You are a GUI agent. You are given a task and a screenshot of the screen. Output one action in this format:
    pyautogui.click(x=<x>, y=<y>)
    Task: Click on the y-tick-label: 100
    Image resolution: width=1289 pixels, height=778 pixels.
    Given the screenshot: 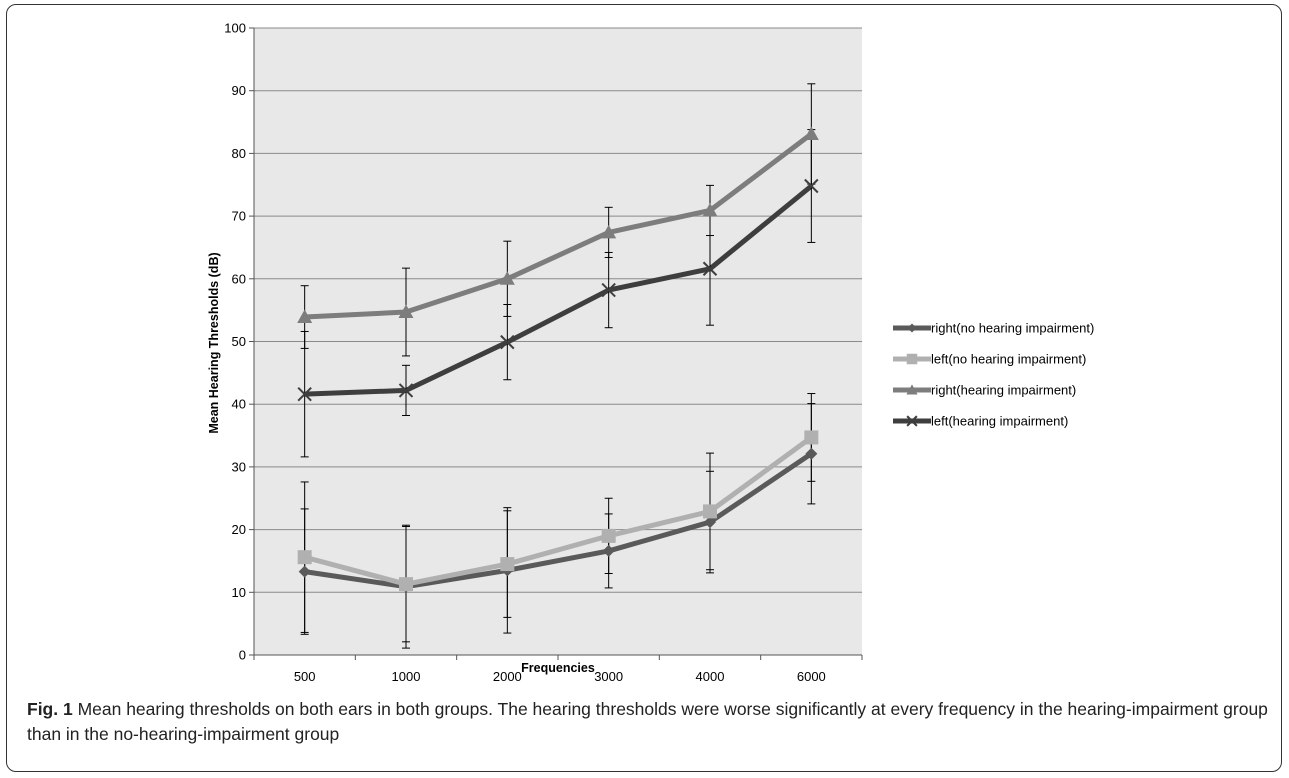 What is the action you would take?
    pyautogui.click(x=235, y=28)
    